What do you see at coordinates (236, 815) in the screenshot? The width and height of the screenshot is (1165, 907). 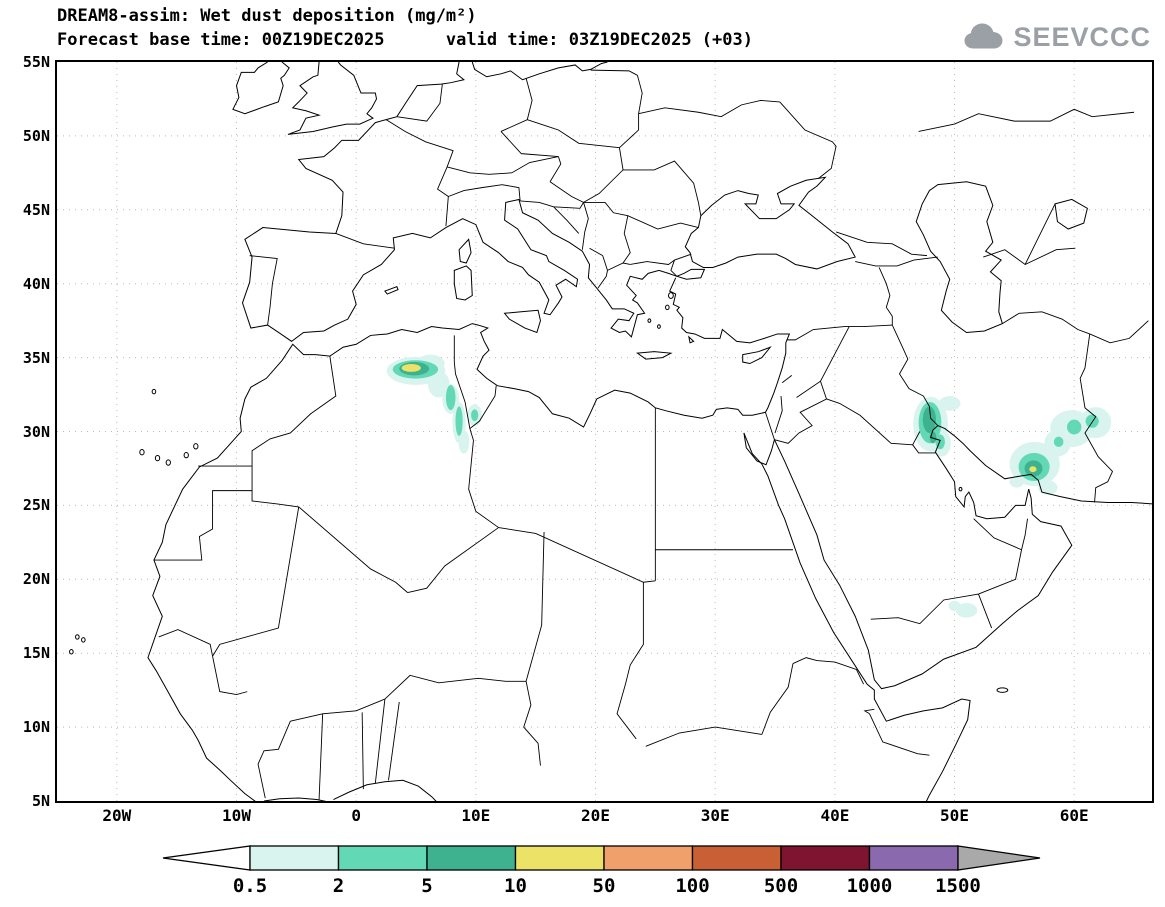 I see `lon-tick-label: 10W` at bounding box center [236, 815].